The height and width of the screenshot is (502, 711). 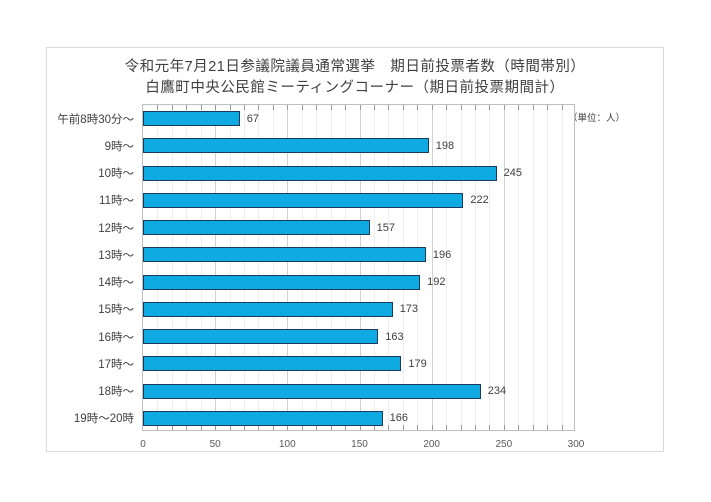 What do you see at coordinates (116, 201) in the screenshot?
I see `category-label: 11時～` at bounding box center [116, 201].